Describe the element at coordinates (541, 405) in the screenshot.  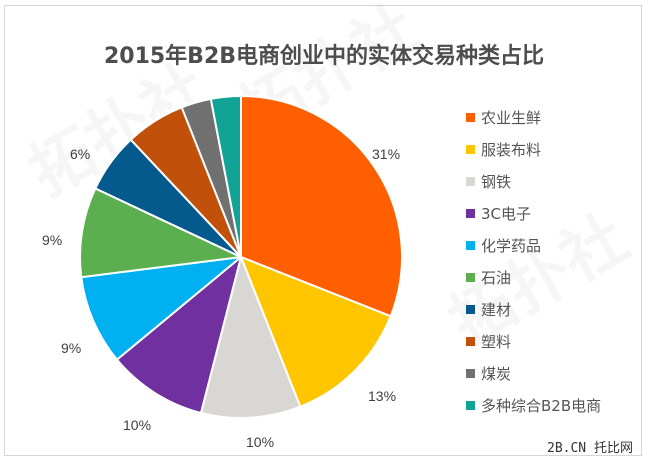
I see `legend-label: 多种综合B2B电商` at that location.